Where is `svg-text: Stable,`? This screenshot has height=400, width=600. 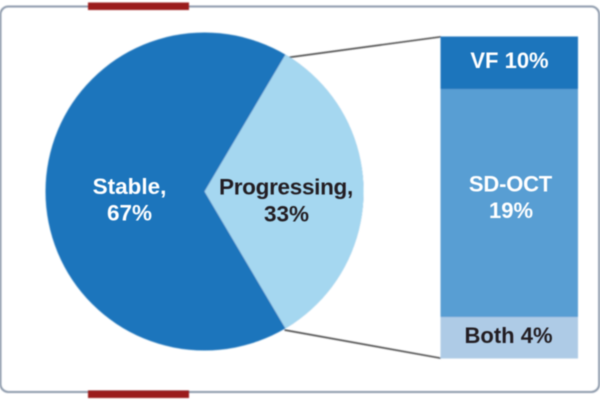 svg-text: Stable, is located at coordinates (130, 186).